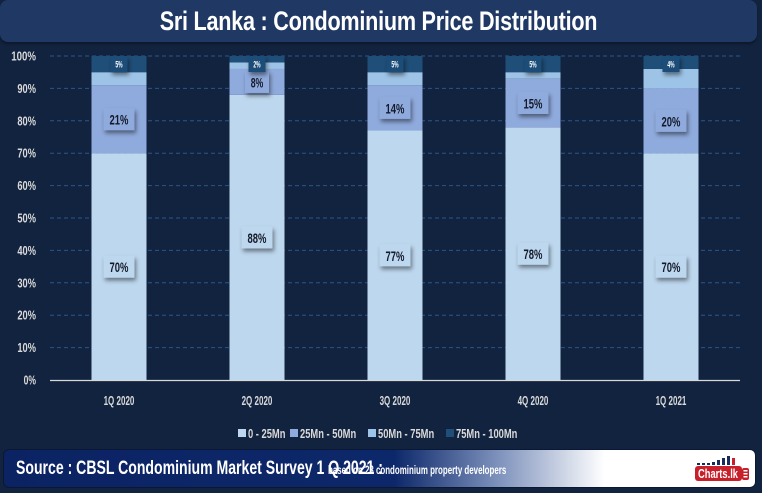  I want to click on y-tick-label: 50%, so click(26, 218).